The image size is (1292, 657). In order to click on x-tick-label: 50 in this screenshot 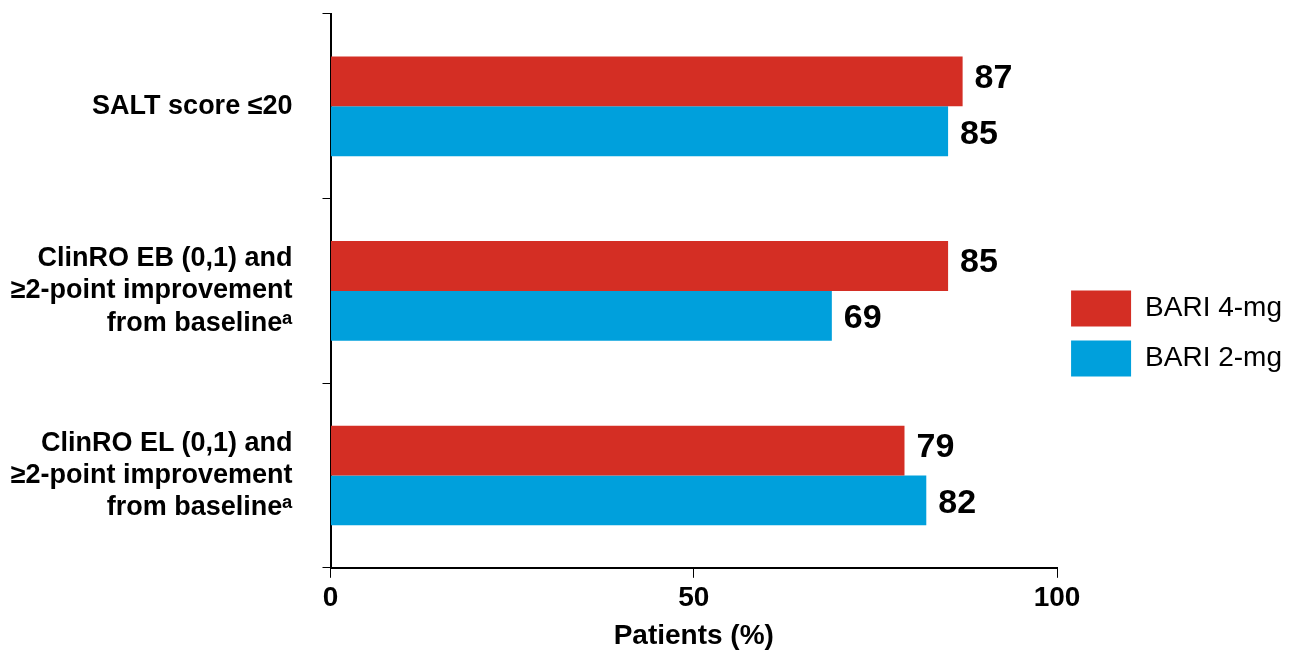, I will do `click(694, 597)`.